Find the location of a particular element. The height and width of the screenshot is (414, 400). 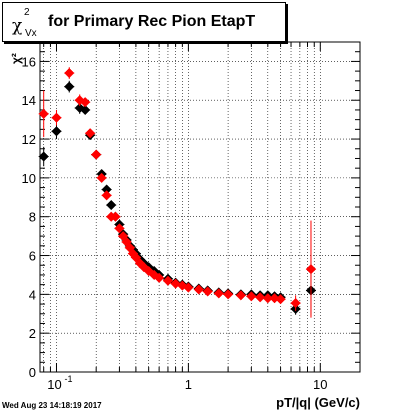

title-chi-symbol: χ is located at coordinates (17, 26).